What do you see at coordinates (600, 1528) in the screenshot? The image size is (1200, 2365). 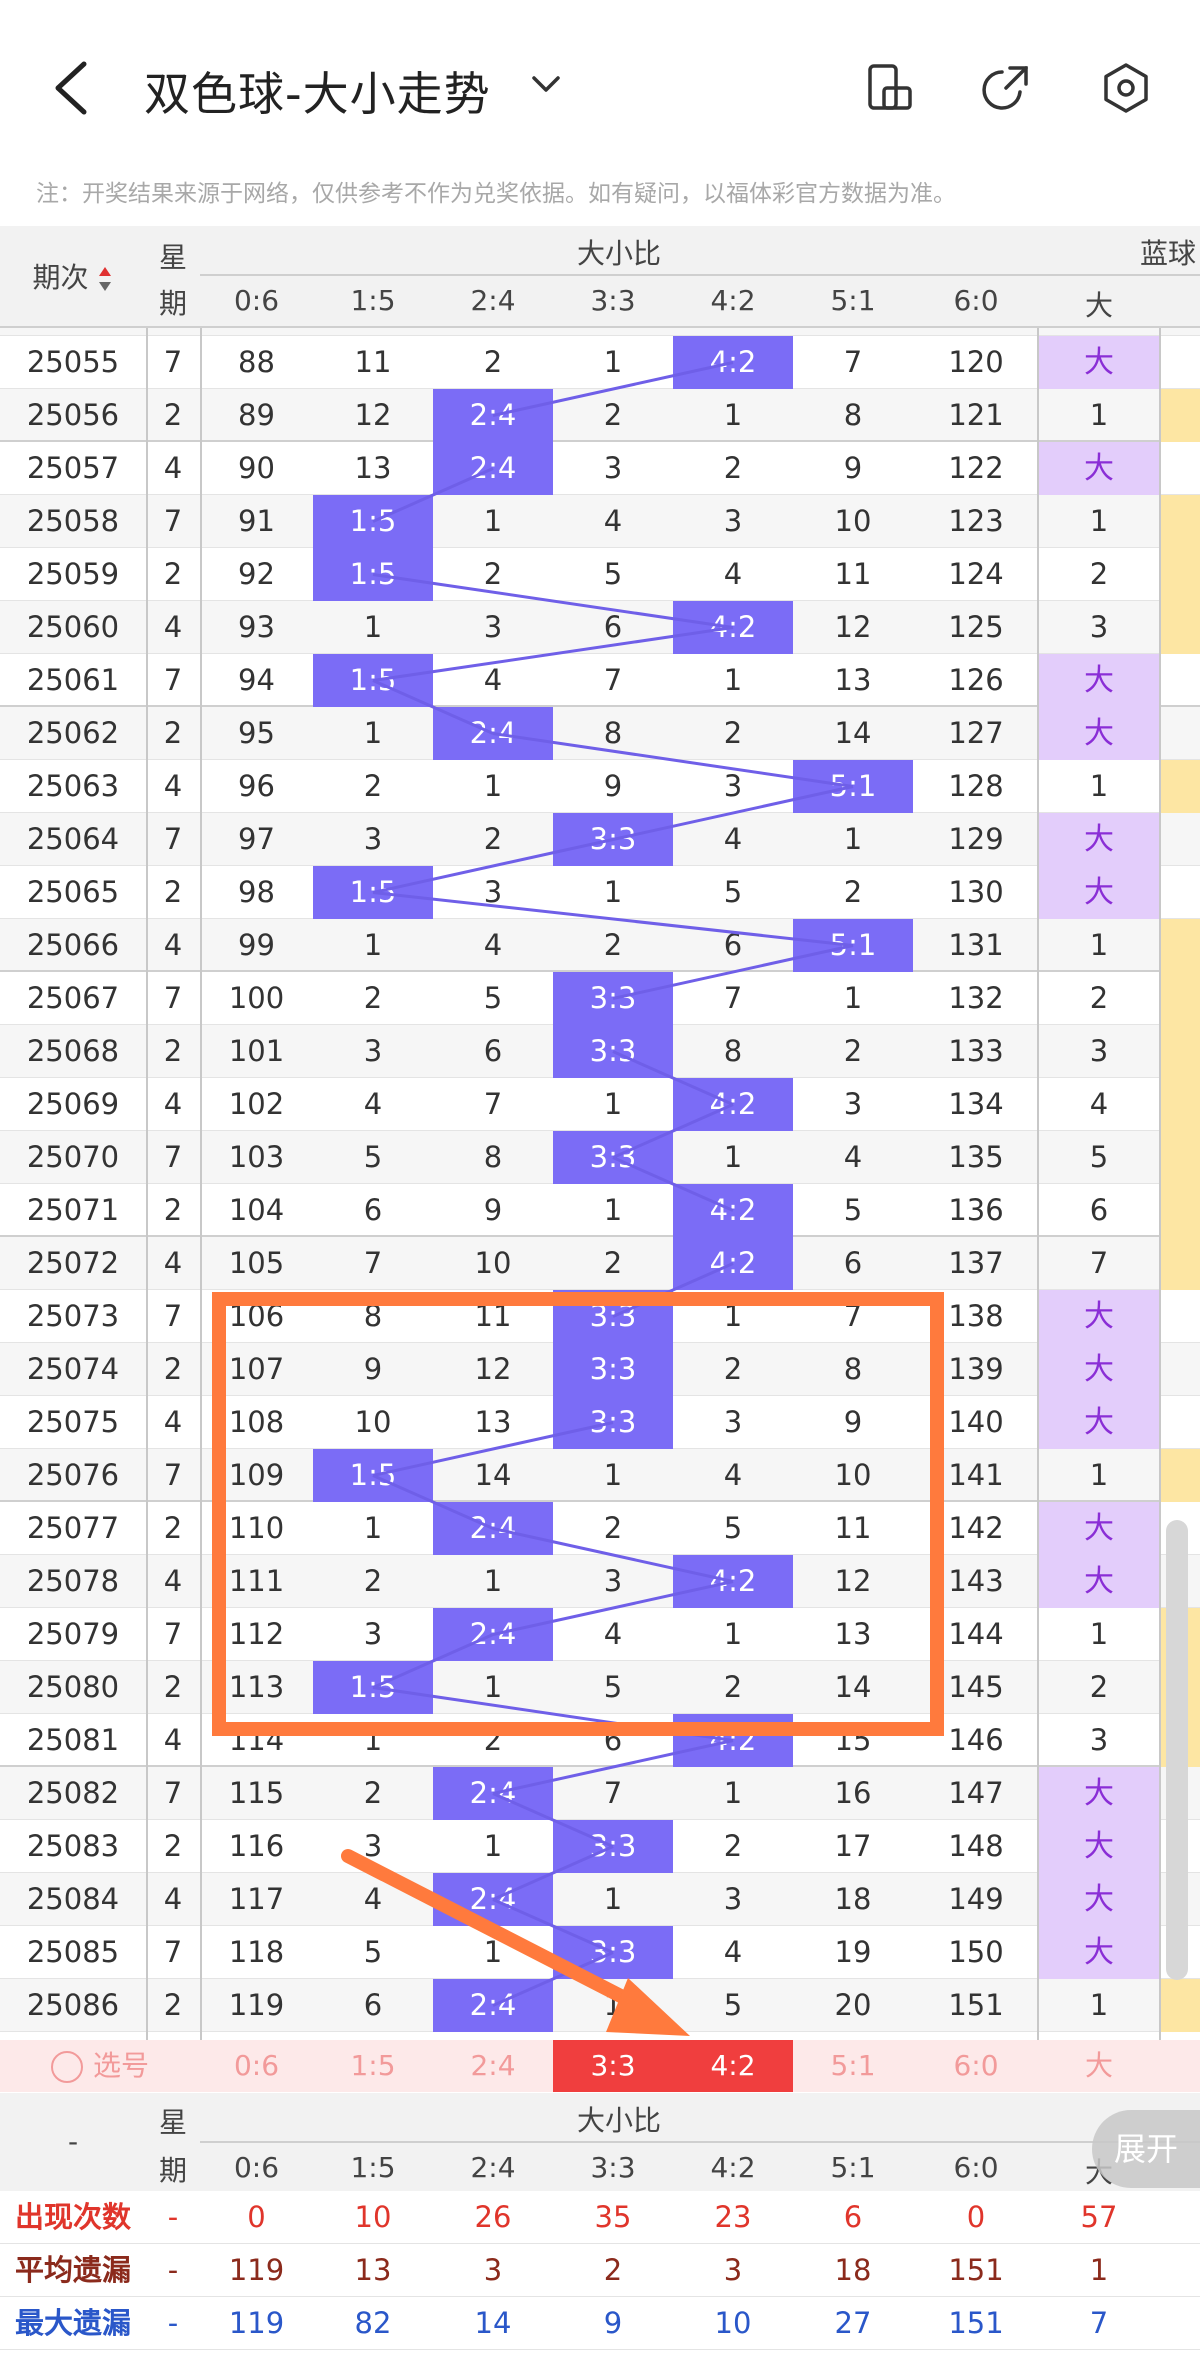 I see `table-row: 25077 2 110 1 2:4 2 5 11 142 大` at bounding box center [600, 1528].